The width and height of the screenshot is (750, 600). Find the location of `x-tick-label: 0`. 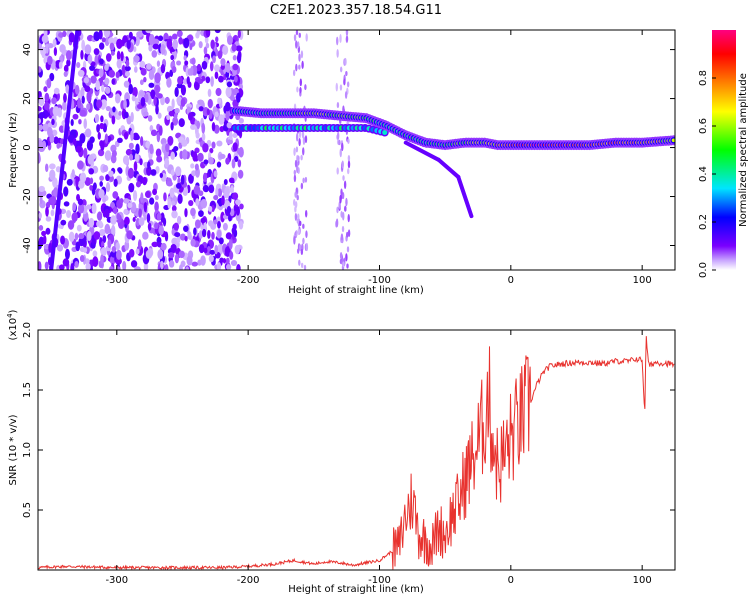

x-tick-label: 0 is located at coordinates (511, 580).